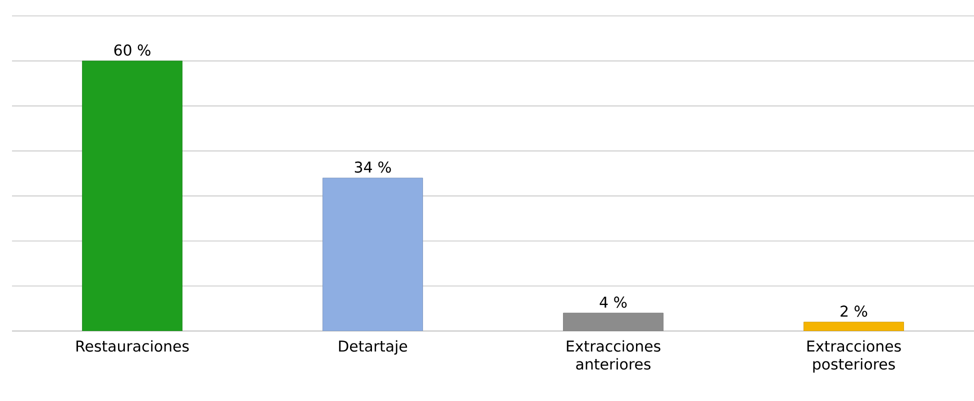  I want to click on data-label: 60 %, so click(132, 50).